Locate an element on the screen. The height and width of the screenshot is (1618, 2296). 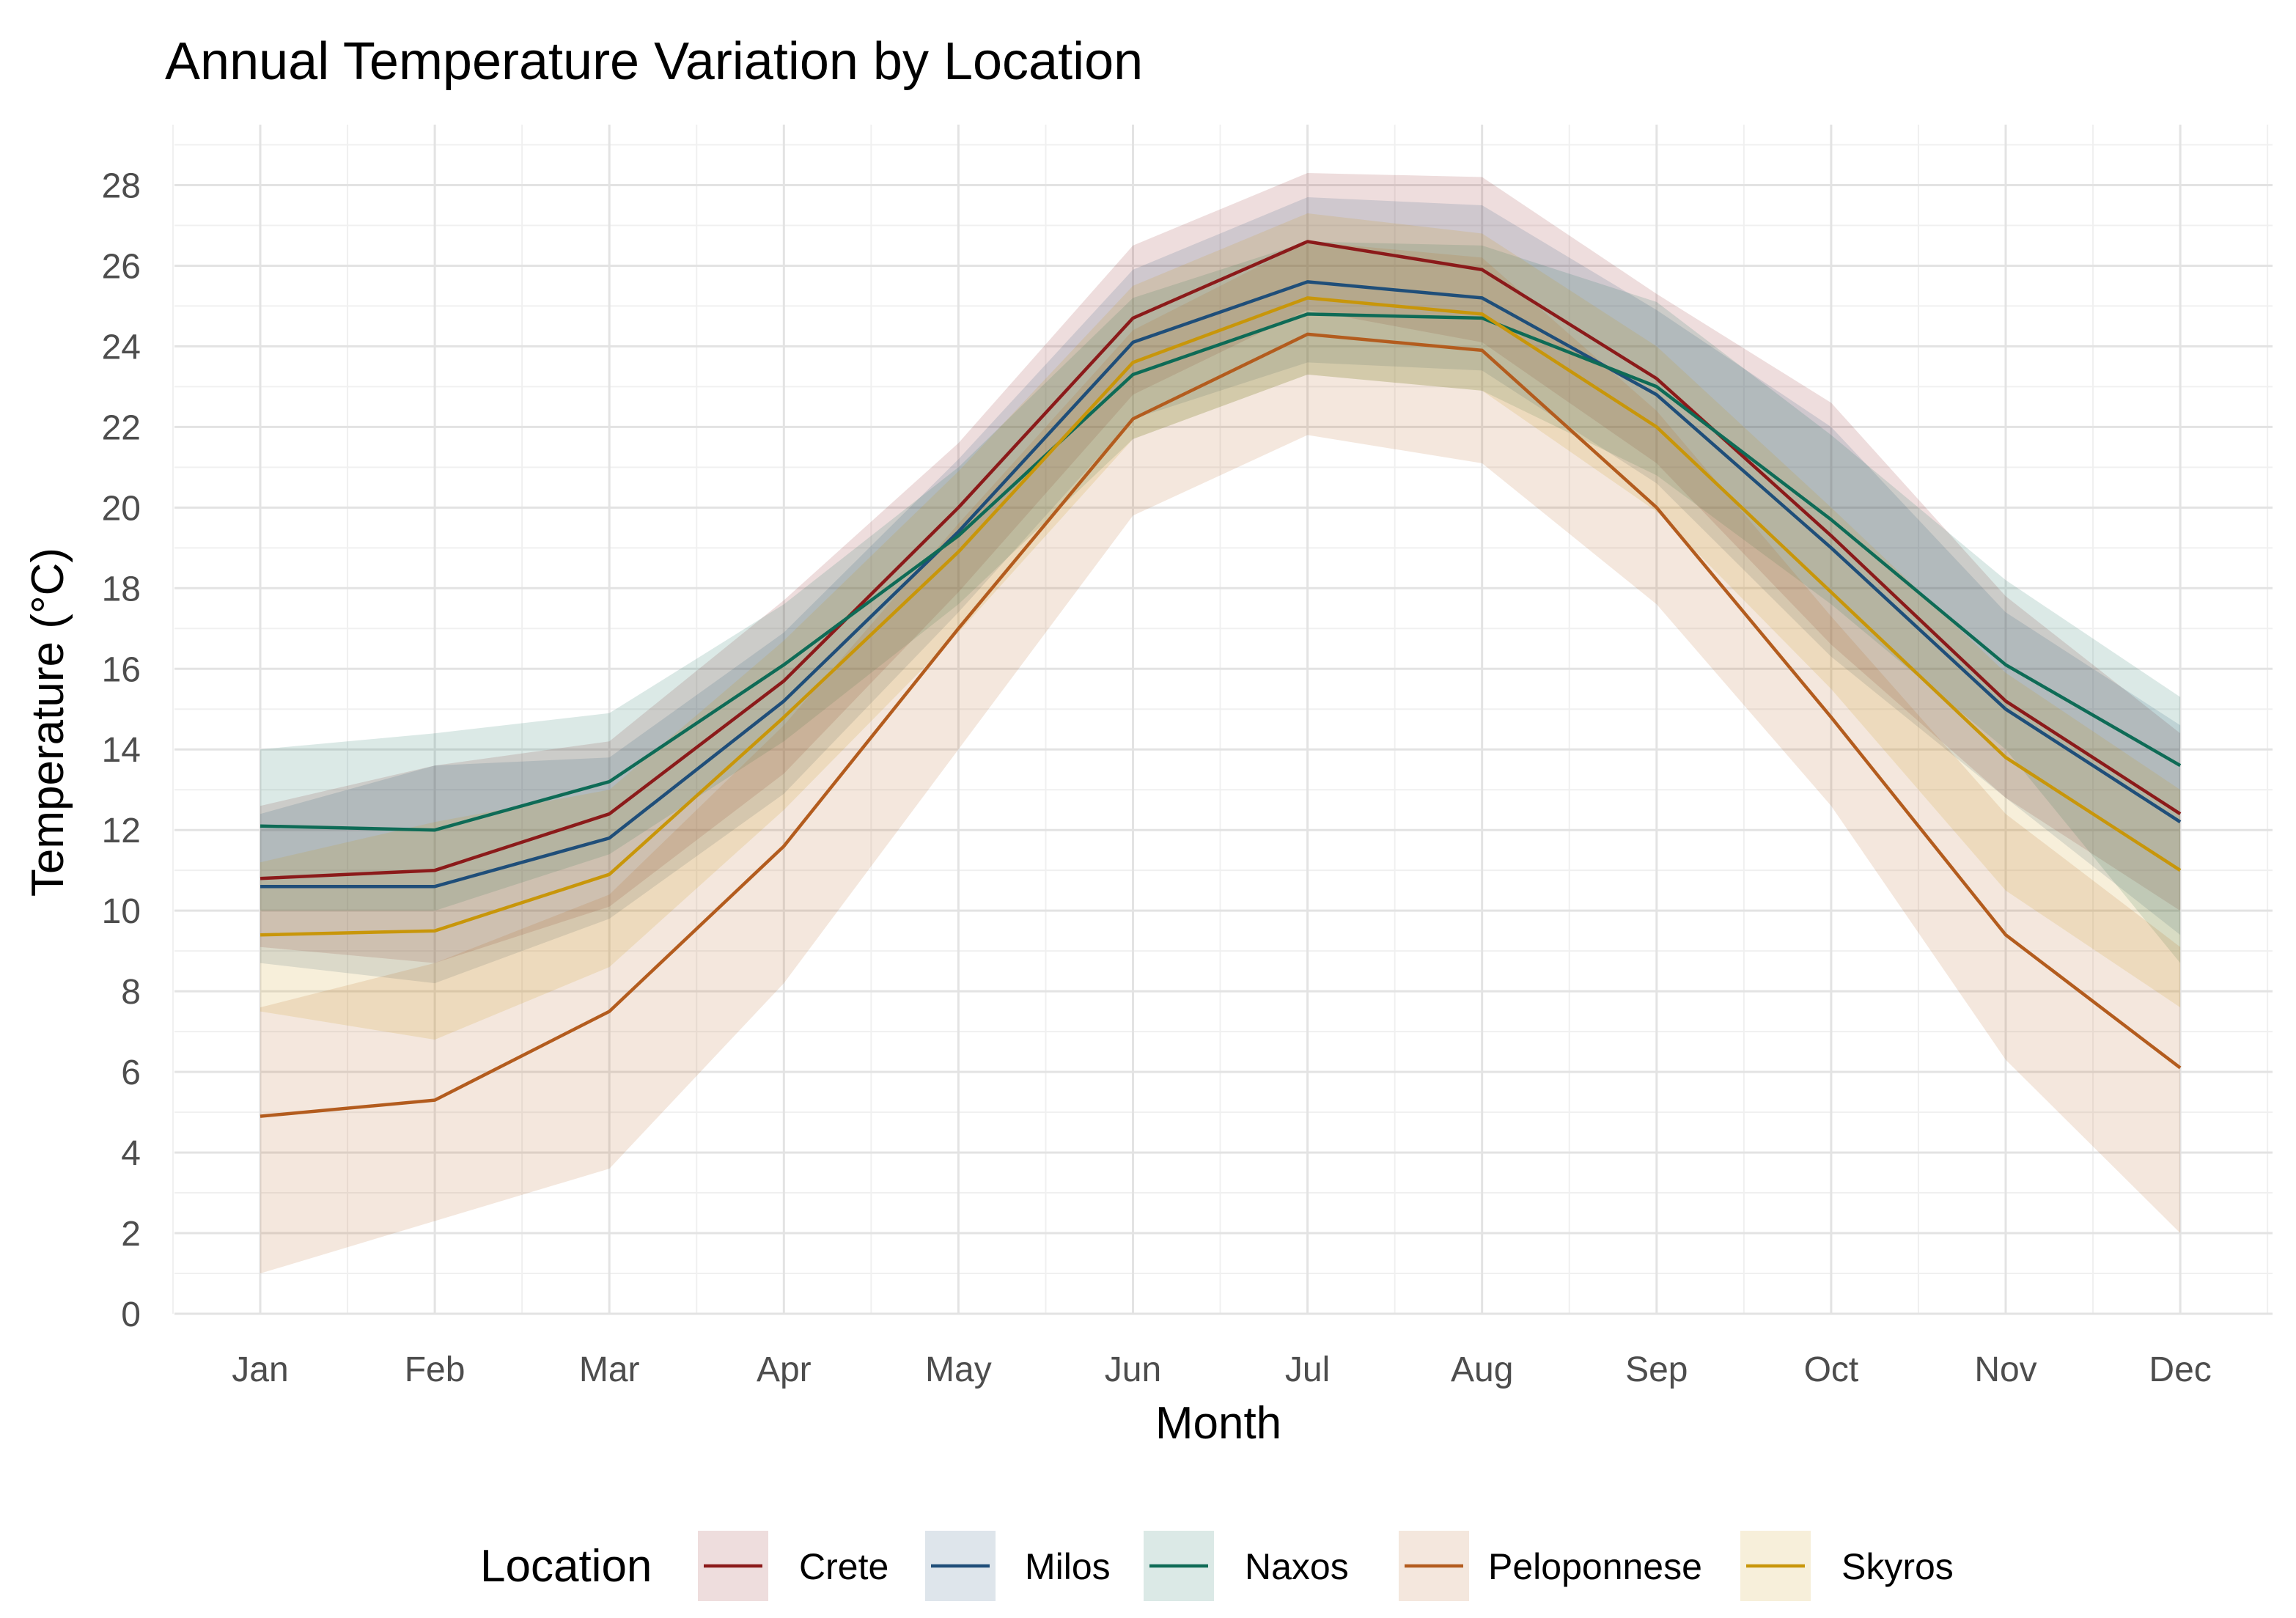
x-tick-label: Nov is located at coordinates (2005, 1369).